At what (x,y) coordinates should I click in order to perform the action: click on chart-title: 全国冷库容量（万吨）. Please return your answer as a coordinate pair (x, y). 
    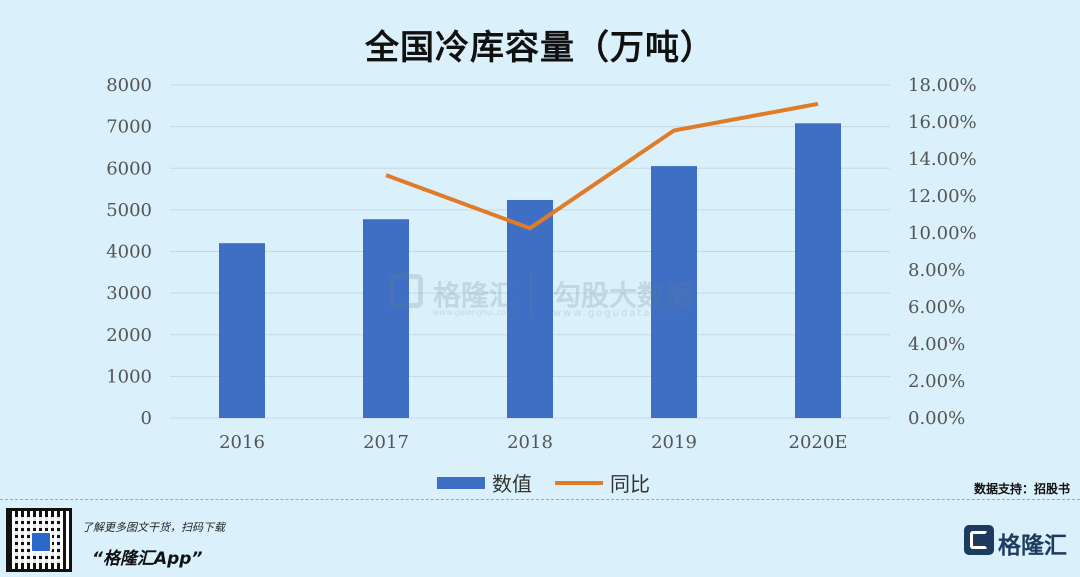
    Looking at the image, I should click on (540, 48).